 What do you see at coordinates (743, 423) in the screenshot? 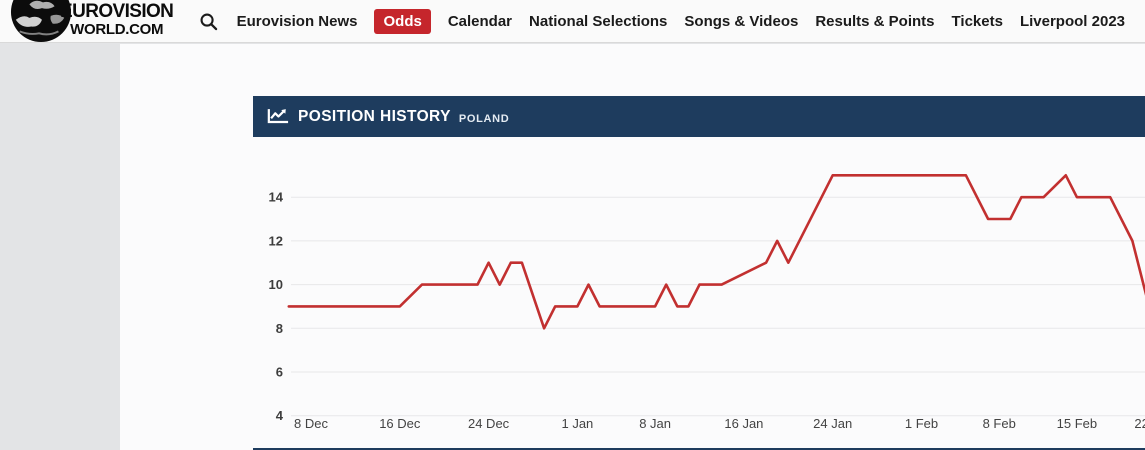
I see `svg-text: 16 Jan` at bounding box center [743, 423].